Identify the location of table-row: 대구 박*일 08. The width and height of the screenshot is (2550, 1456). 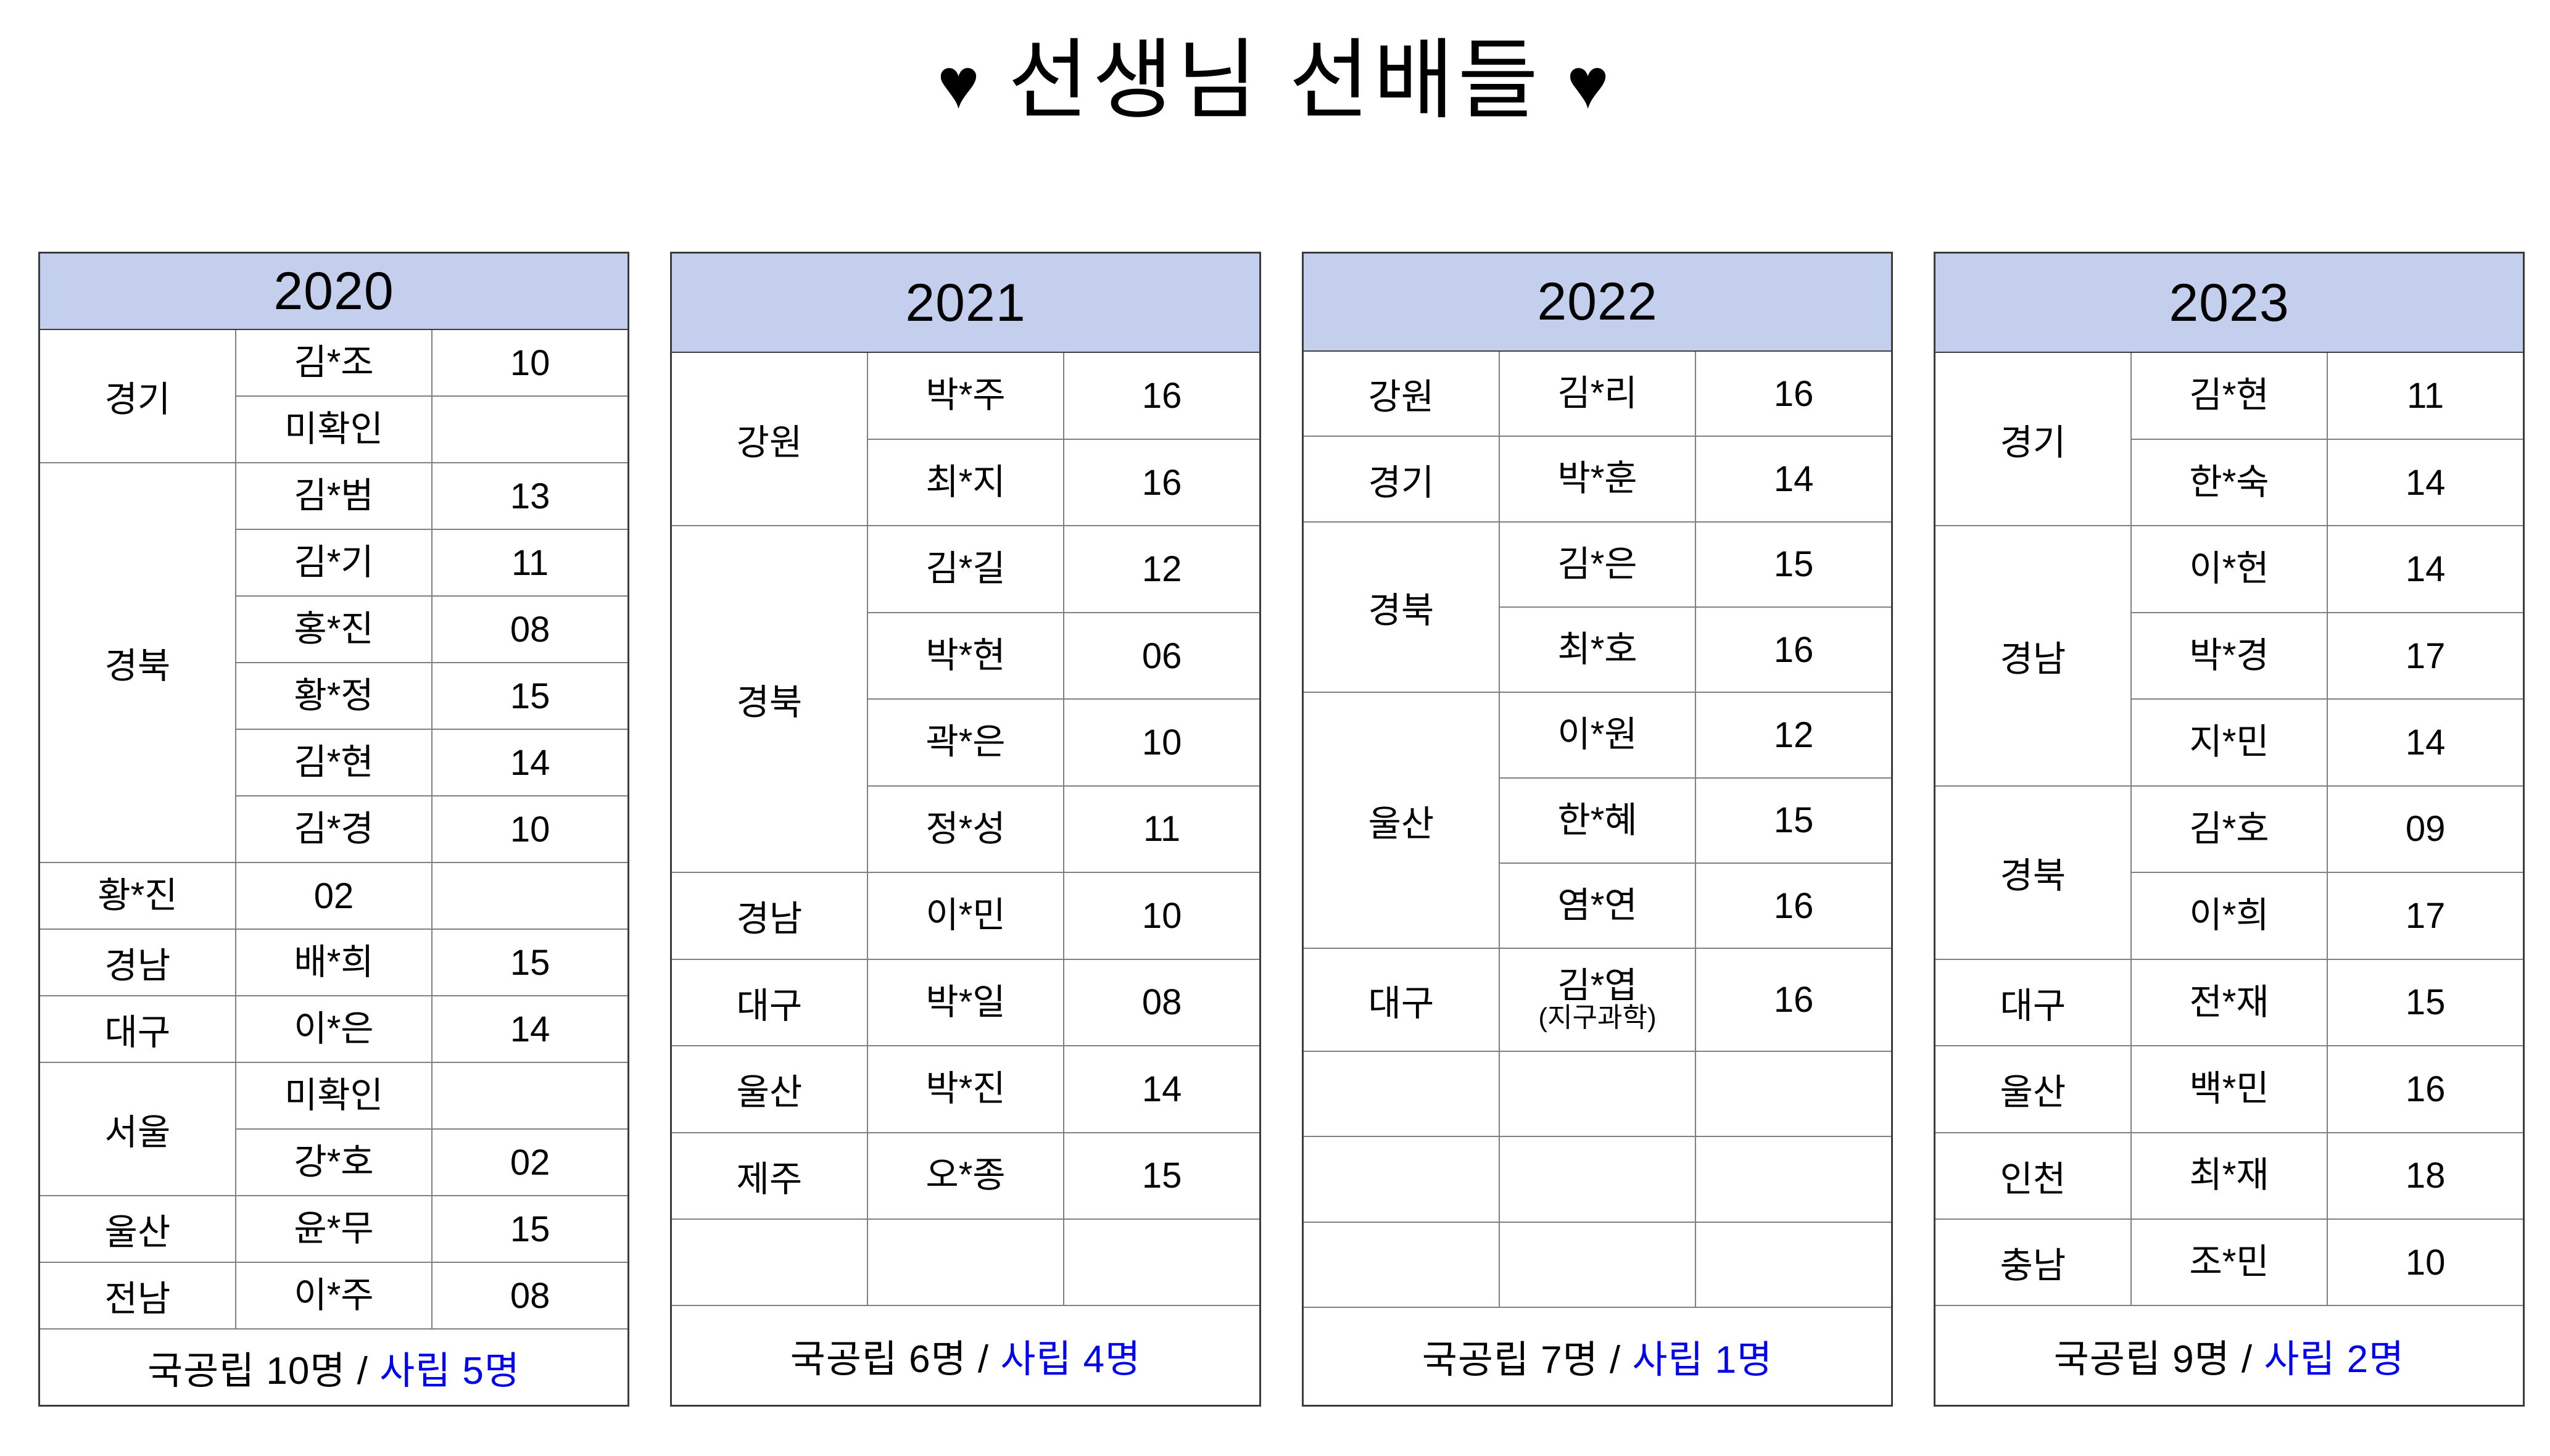
(966, 1003).